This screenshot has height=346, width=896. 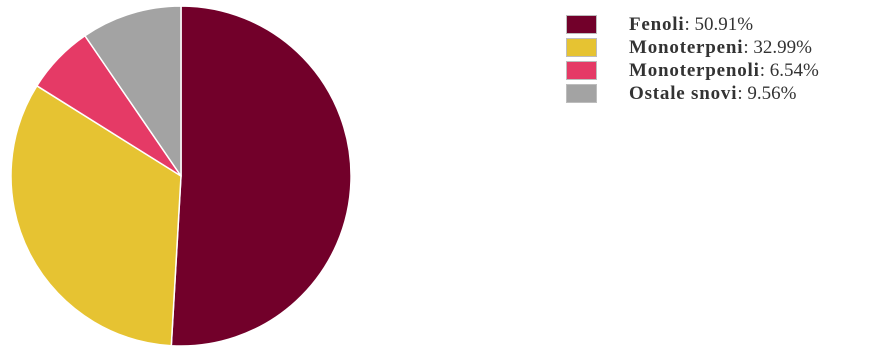 What do you see at coordinates (724, 24) in the screenshot?
I see `legend-value-fenoli: 50.91%` at bounding box center [724, 24].